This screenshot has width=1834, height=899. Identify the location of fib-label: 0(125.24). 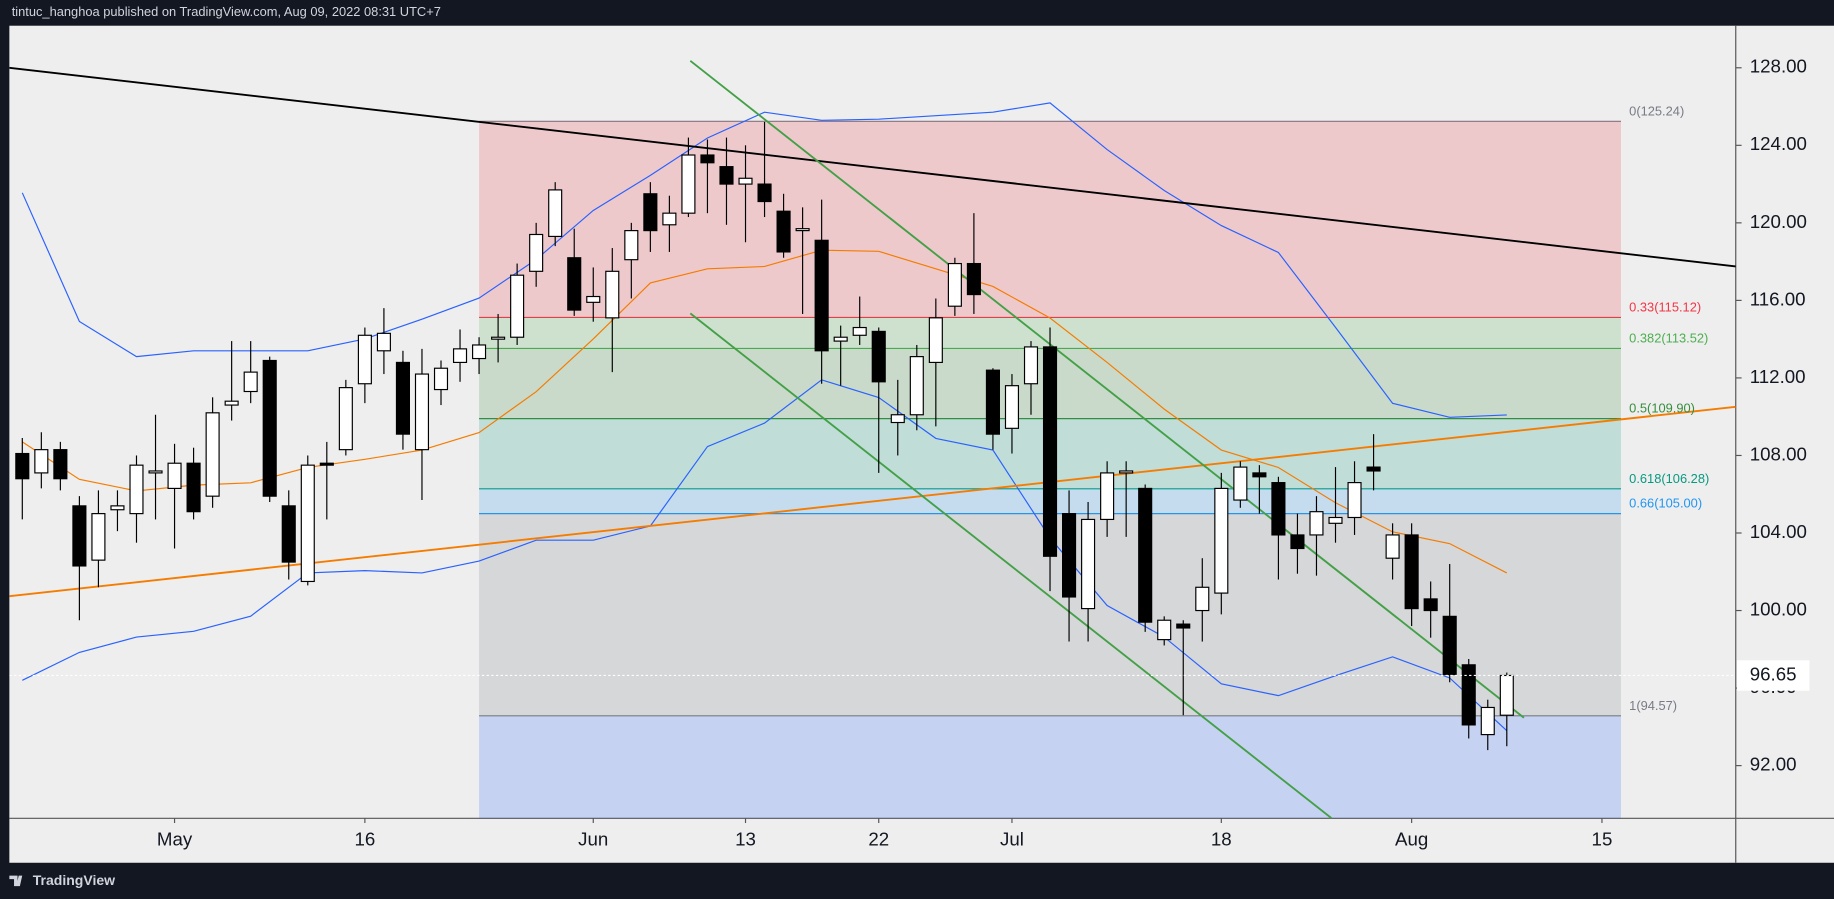
(1656, 110).